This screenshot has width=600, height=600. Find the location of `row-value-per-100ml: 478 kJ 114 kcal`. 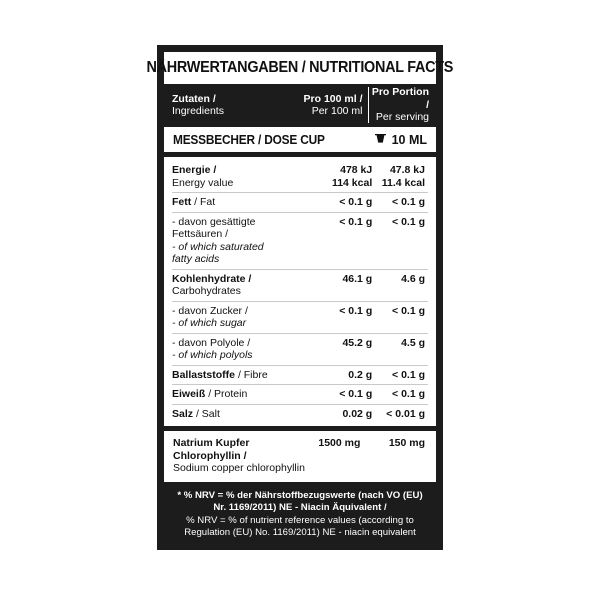

row-value-per-100ml: 478 kJ 114 kcal is located at coordinates (345, 177).